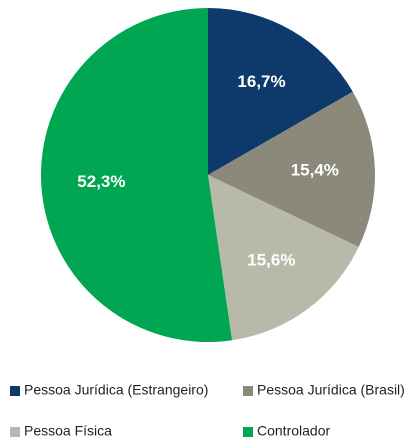  I want to click on legend-label: Pessoa Física, so click(68, 431).